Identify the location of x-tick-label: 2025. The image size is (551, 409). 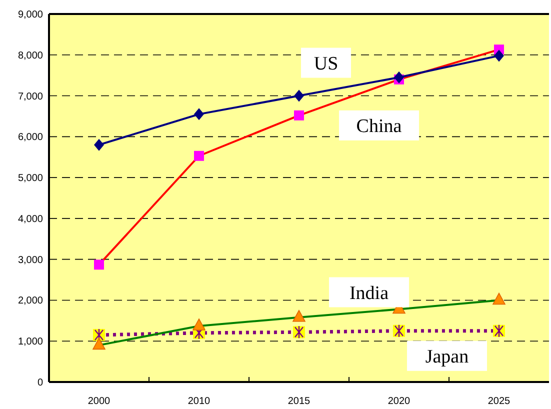
(499, 401).